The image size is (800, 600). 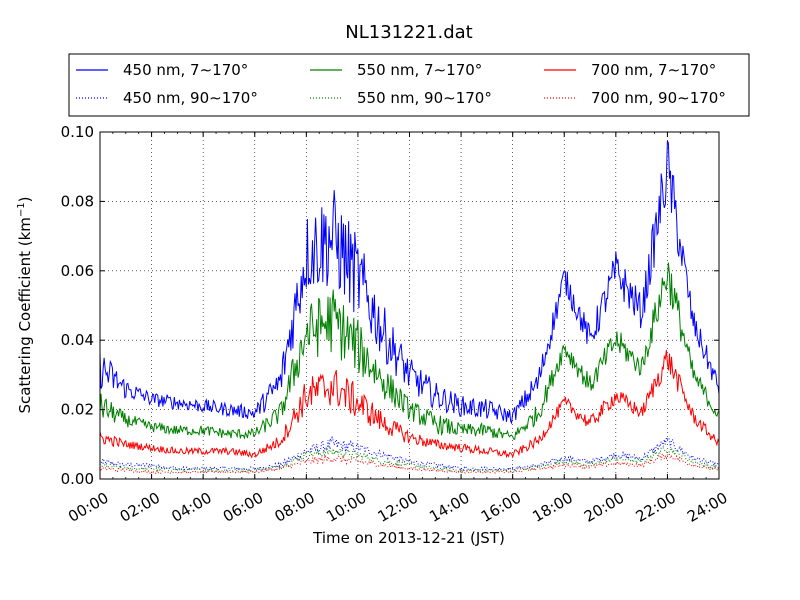 I want to click on y-axis-label-tail: ), so click(x=25, y=199).